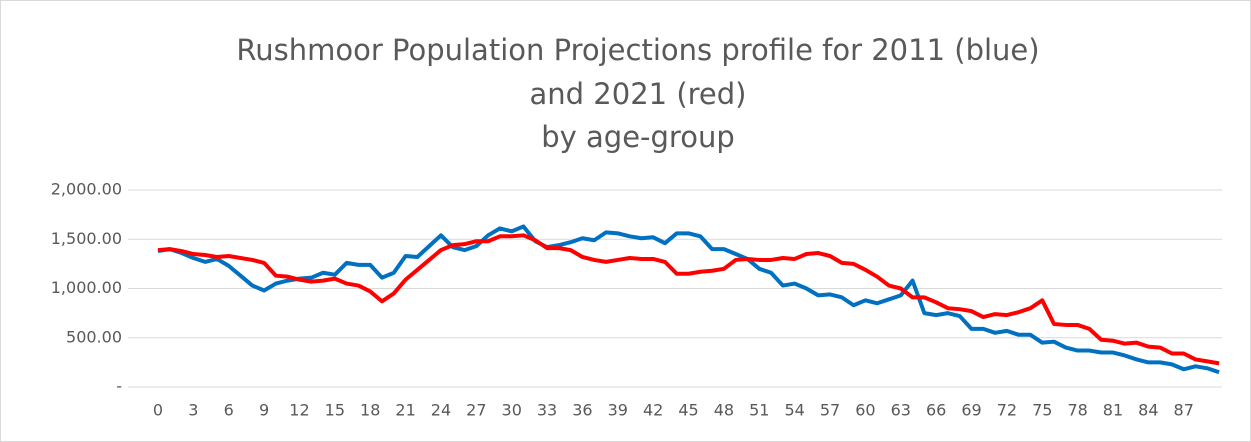  I want to click on y-tick-label: -, so click(119, 386).